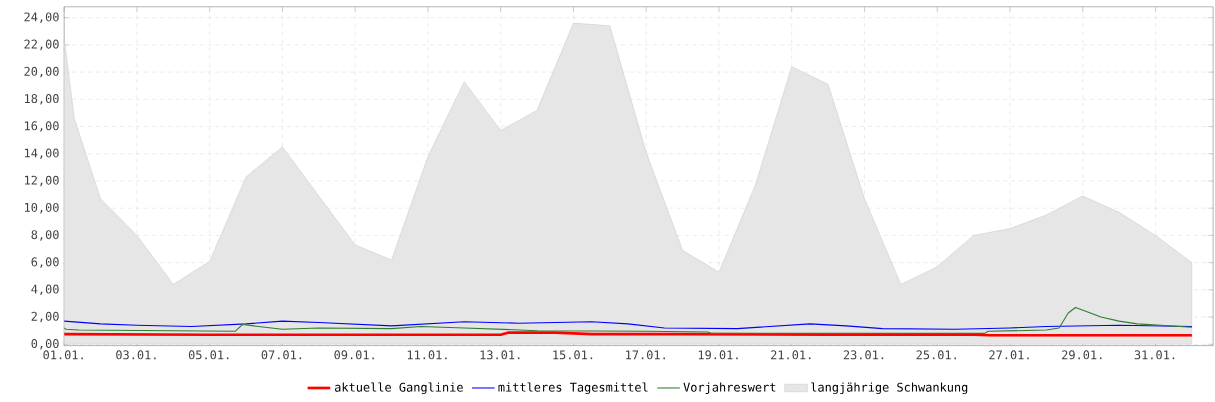  Describe the element at coordinates (1009, 355) in the screenshot. I see `x-tick-label: 27.01.` at that location.